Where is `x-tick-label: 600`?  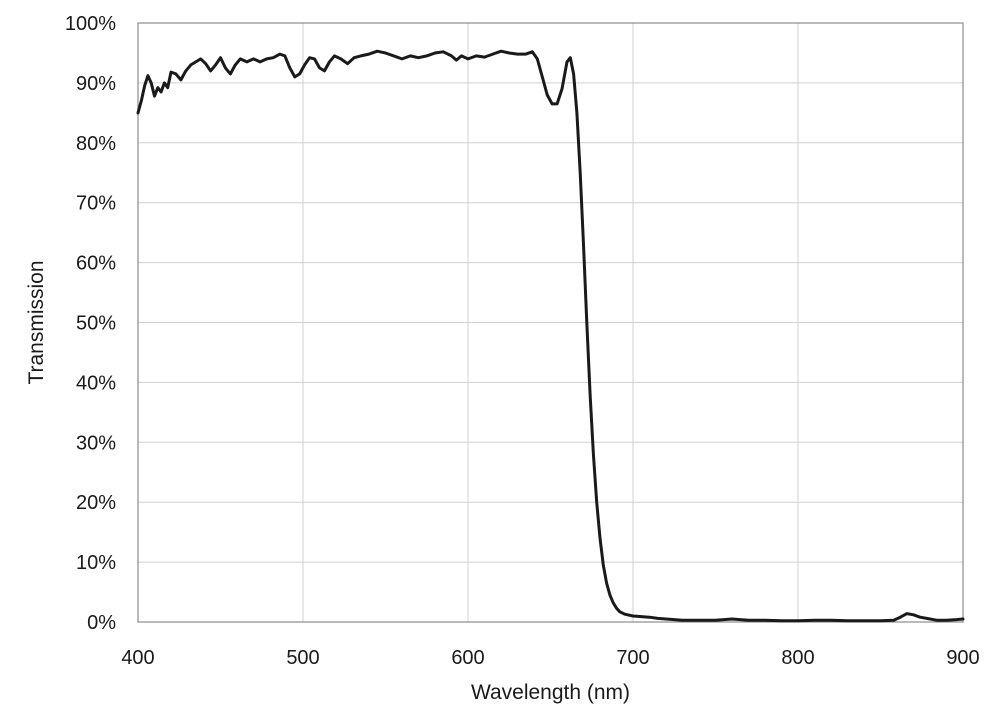
x-tick-label: 600 is located at coordinates (467, 658).